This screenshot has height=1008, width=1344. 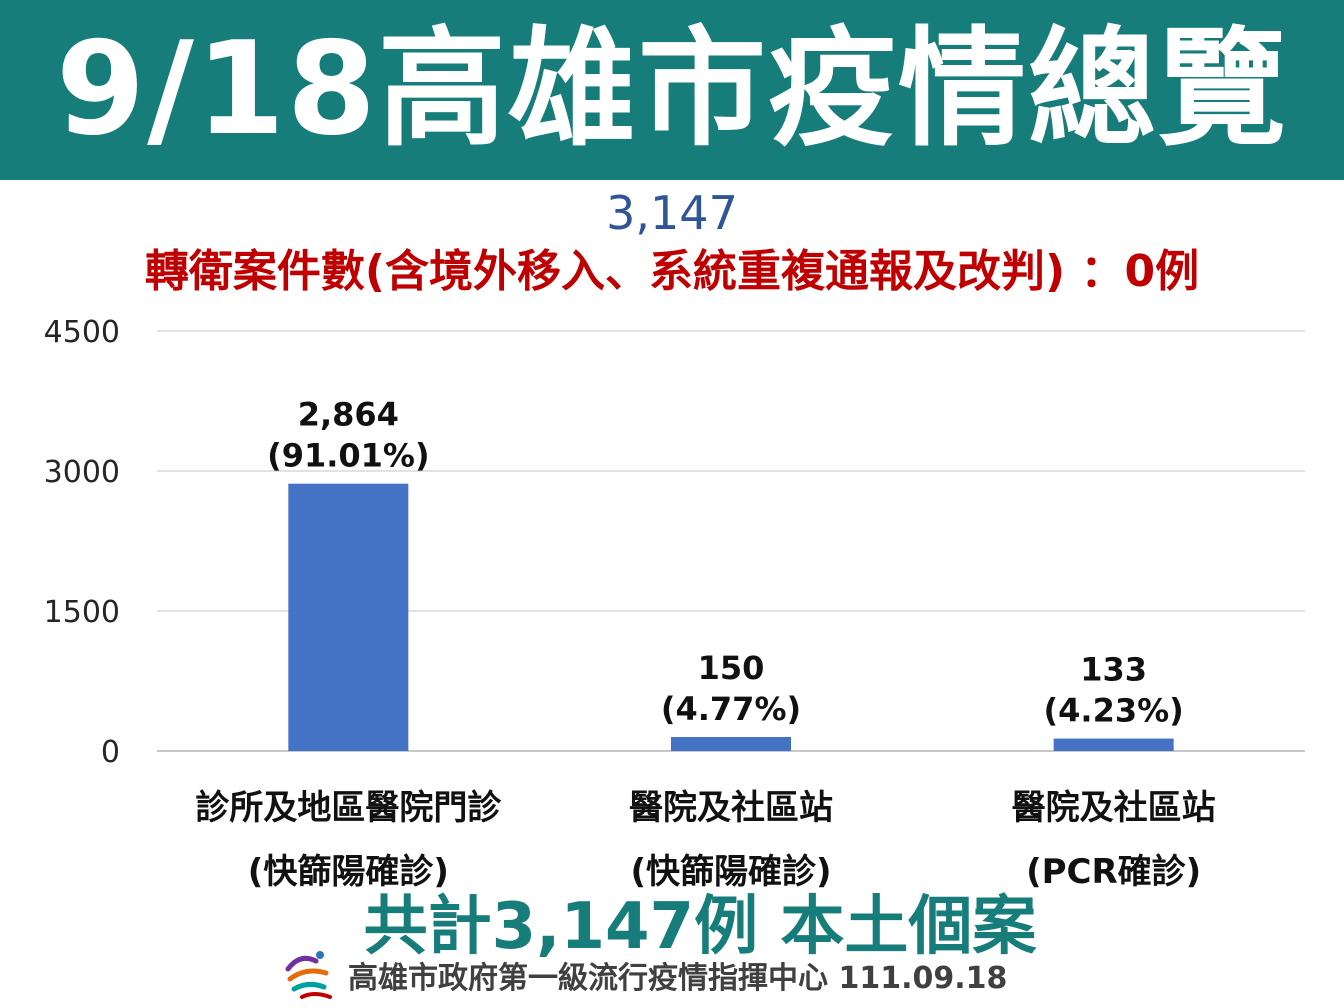 I want to click on x-category-label: 醫院及社區站 (PCR確診), so click(x=1114, y=840).